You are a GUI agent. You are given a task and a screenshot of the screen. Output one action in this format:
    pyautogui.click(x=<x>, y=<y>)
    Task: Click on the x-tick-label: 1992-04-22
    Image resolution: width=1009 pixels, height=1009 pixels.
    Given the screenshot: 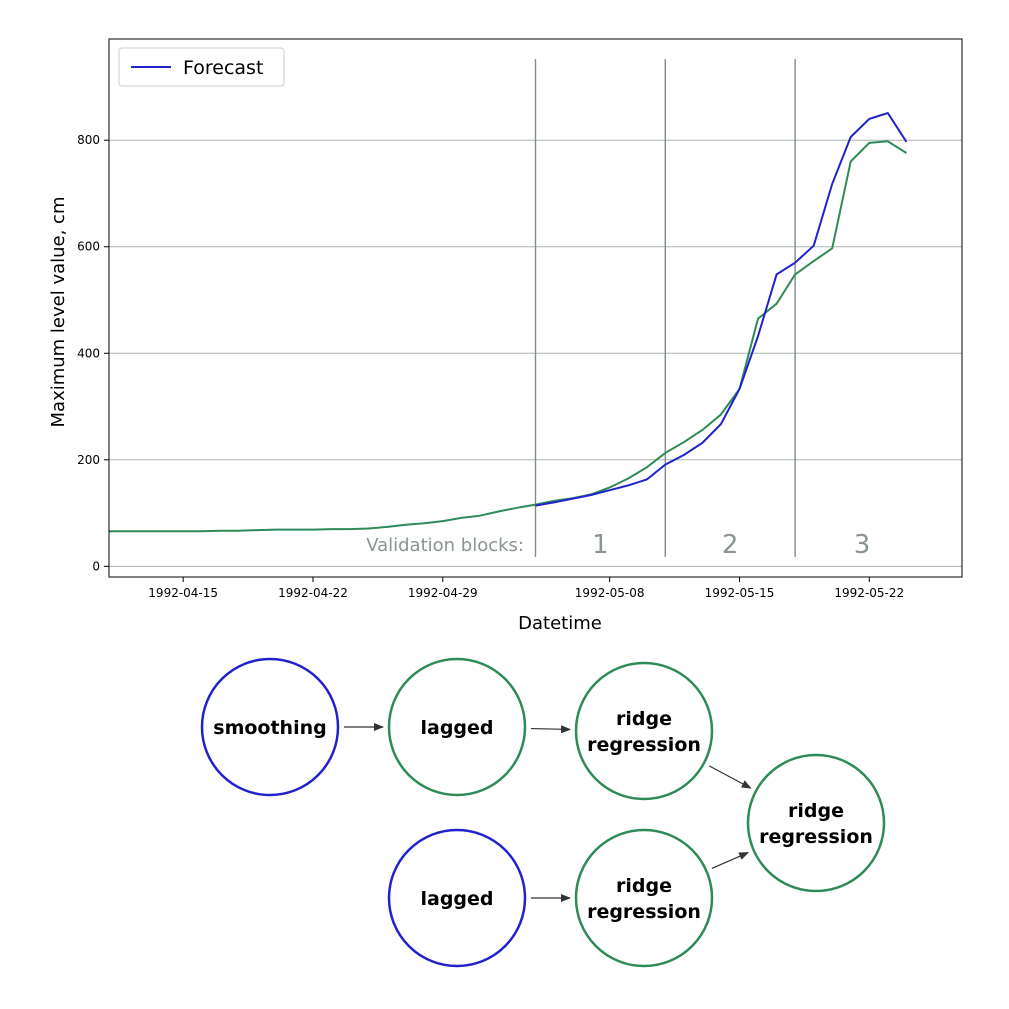 What is the action you would take?
    pyautogui.click(x=313, y=593)
    